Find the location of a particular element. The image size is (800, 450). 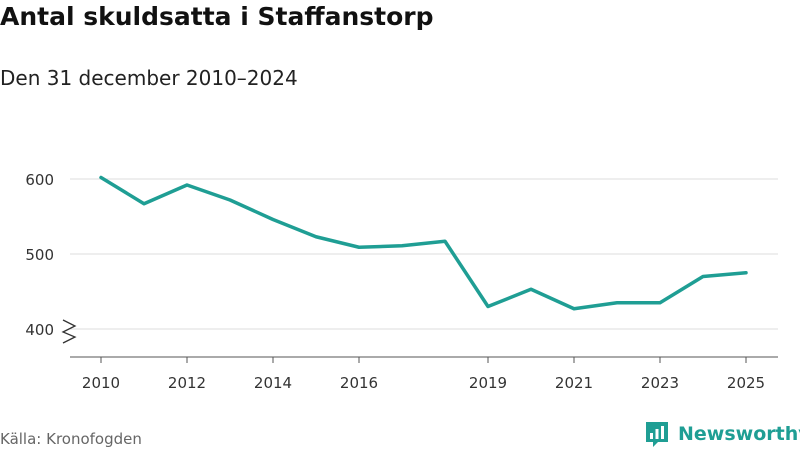

brand: Newsworthy is located at coordinates (722, 434).